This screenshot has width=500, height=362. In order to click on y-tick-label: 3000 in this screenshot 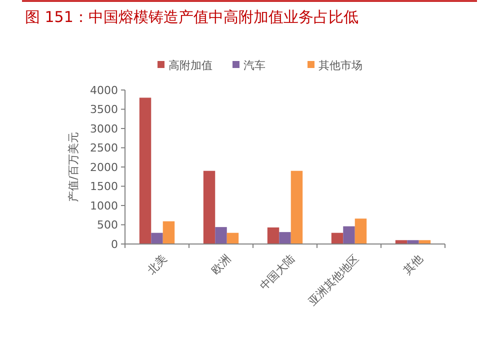, I will do `click(104, 129)`.